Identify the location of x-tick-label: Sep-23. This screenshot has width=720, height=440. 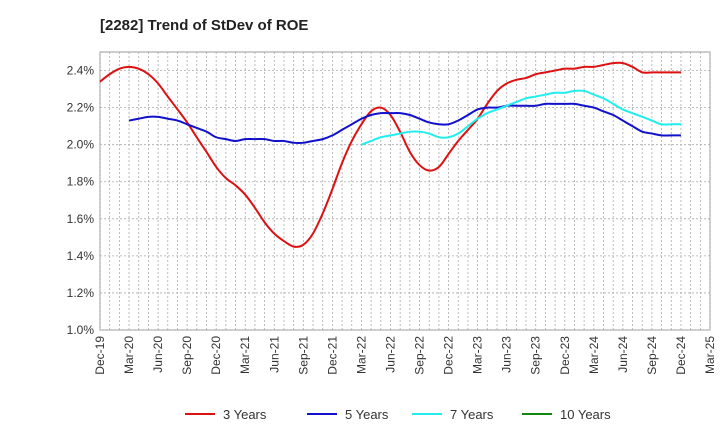
(536, 355).